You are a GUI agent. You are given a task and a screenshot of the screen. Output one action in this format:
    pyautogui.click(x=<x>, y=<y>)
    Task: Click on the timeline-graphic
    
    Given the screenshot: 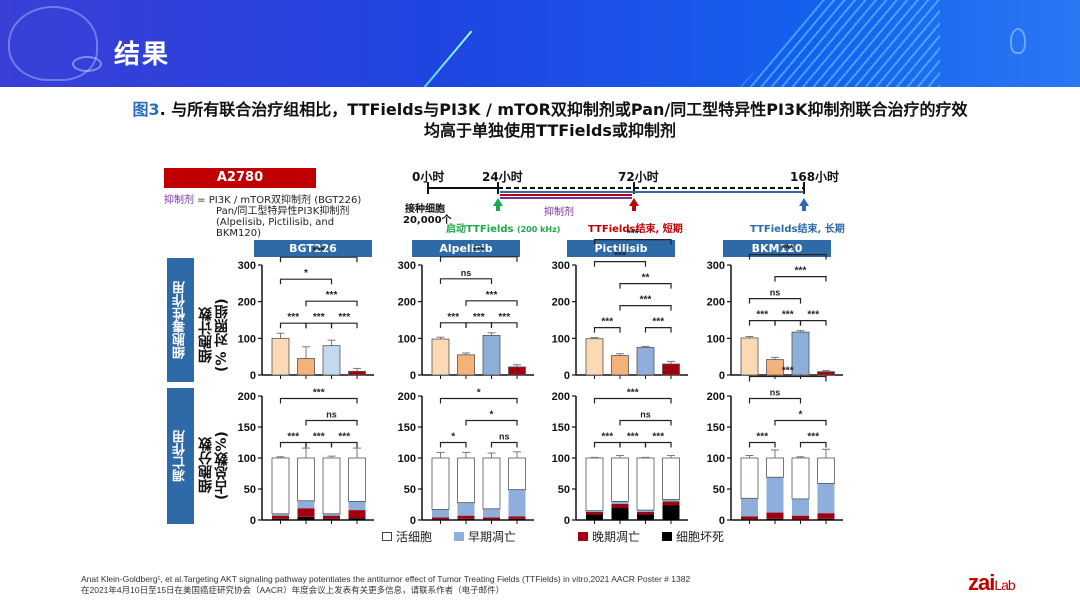 What is the action you would take?
    pyautogui.click(x=618, y=196)
    